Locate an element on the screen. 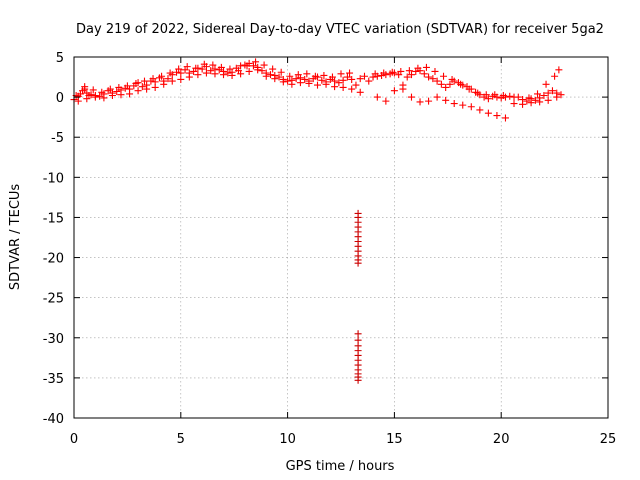  y-tick-label: -10 is located at coordinates (53, 178).